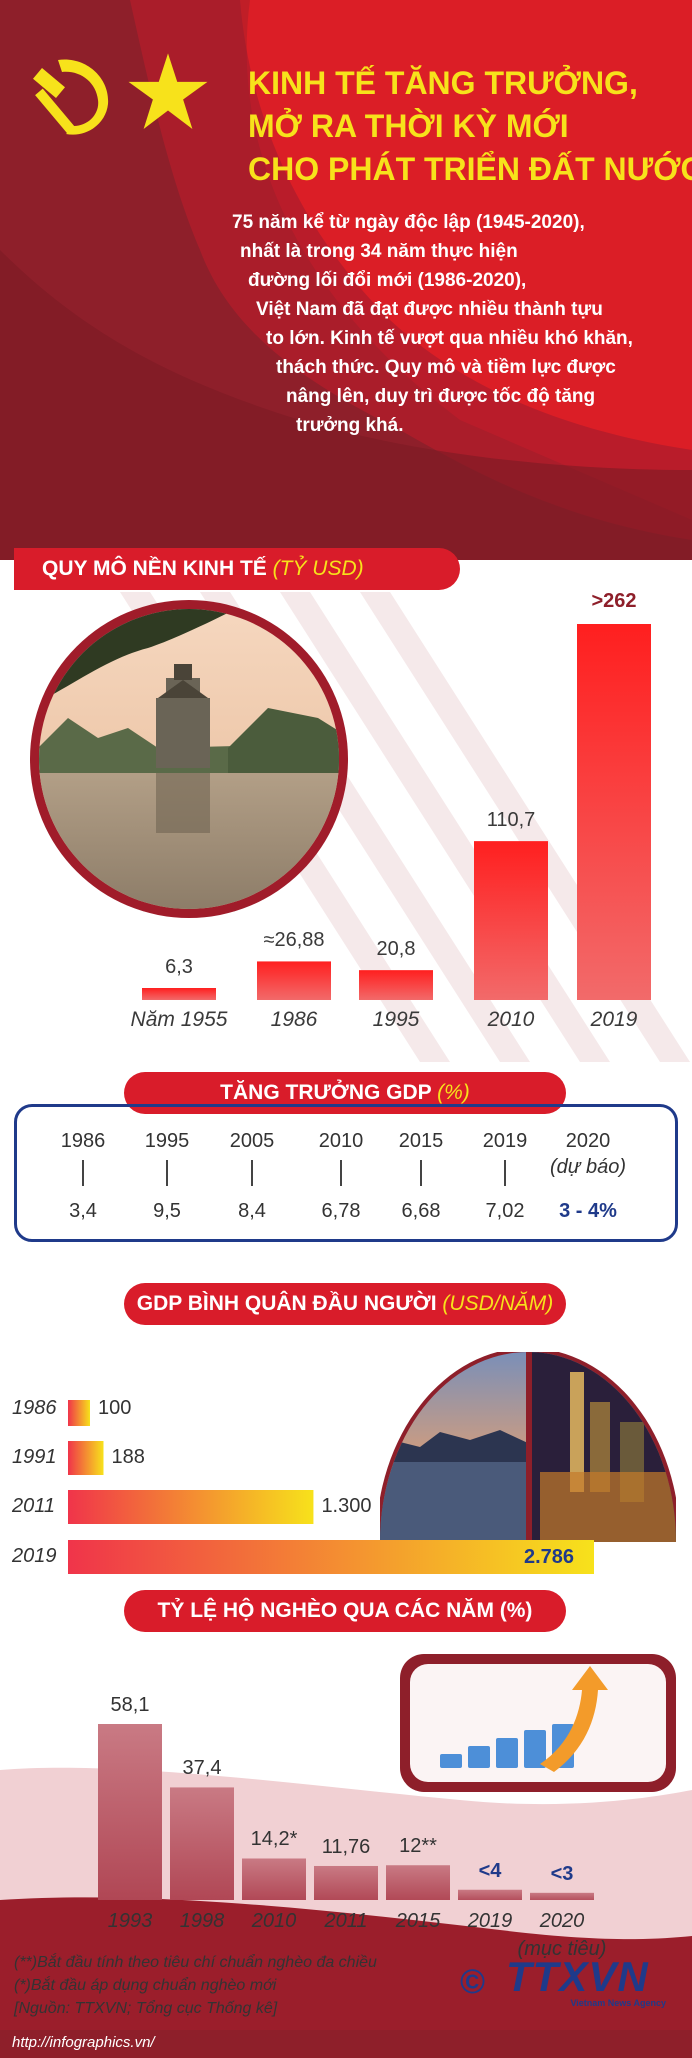  I want to click on star-icon, so click(168, 91).